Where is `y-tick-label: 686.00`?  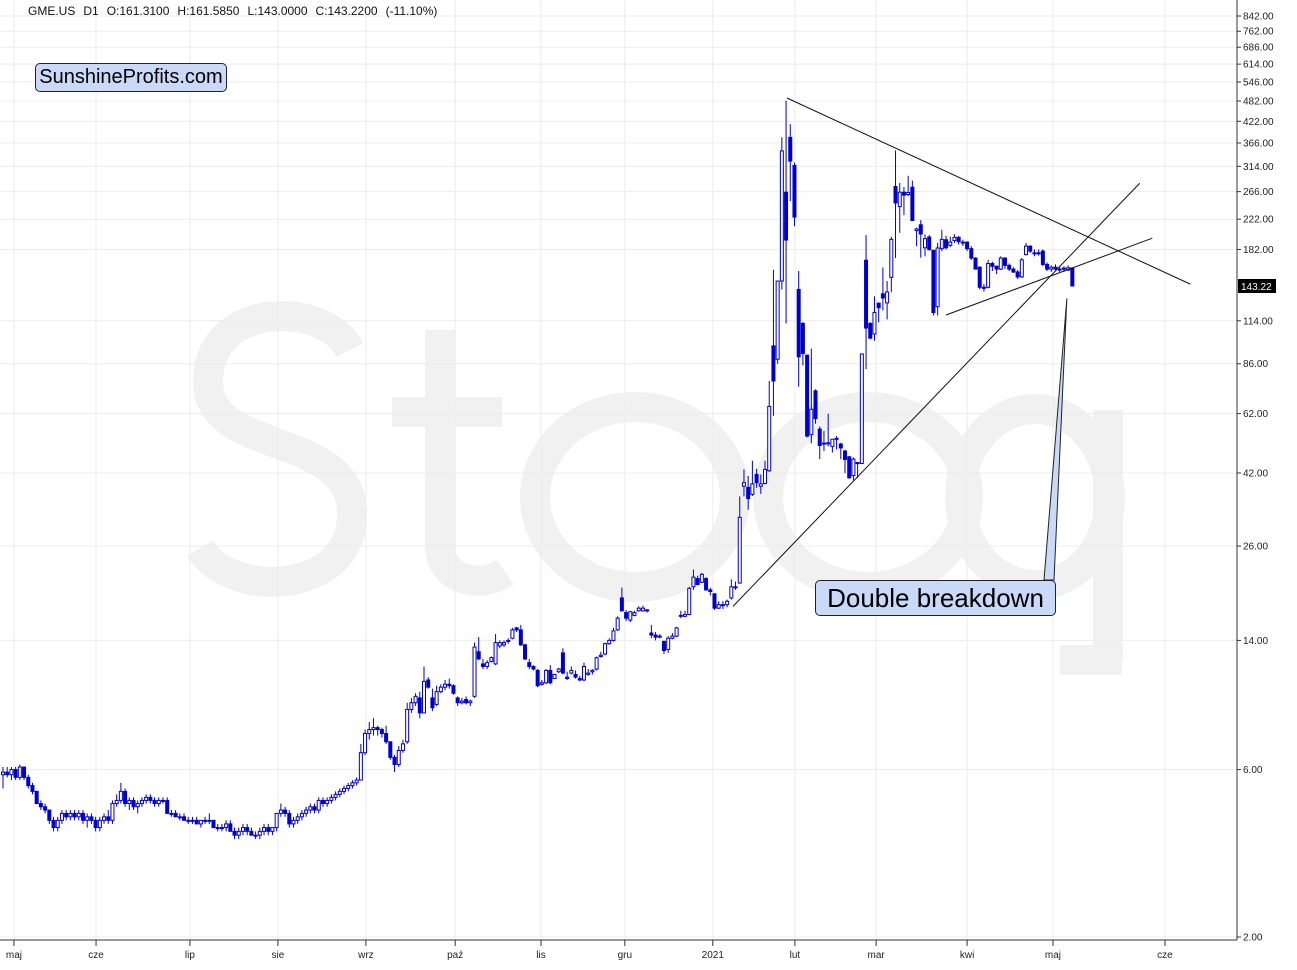
y-tick-label: 686.00 is located at coordinates (1258, 48).